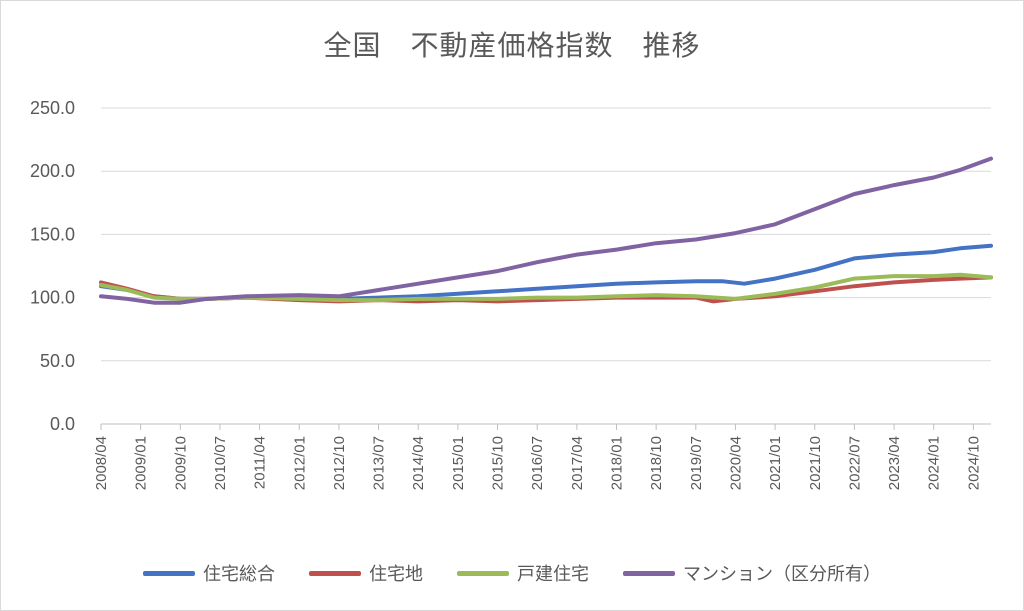  I want to click on x-tick-label: 2024/01, so click(934, 463).